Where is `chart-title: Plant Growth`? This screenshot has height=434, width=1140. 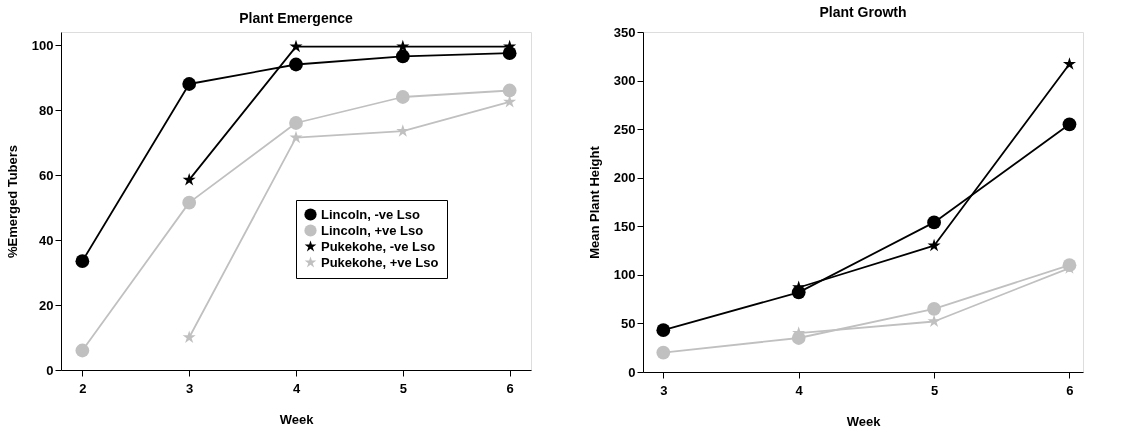
chart-title: Plant Growth is located at coordinates (863, 12).